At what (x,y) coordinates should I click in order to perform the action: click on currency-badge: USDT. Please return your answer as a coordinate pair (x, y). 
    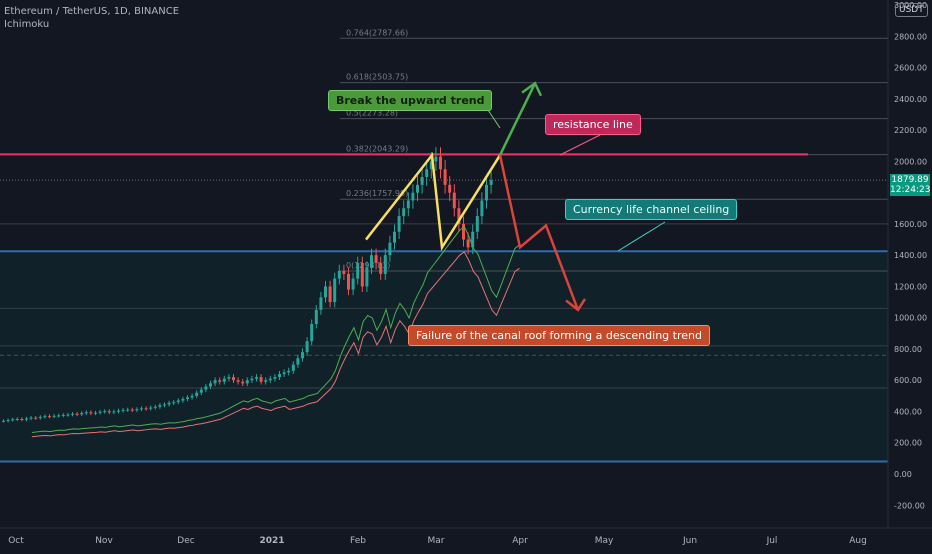
    Looking at the image, I should click on (911, 10).